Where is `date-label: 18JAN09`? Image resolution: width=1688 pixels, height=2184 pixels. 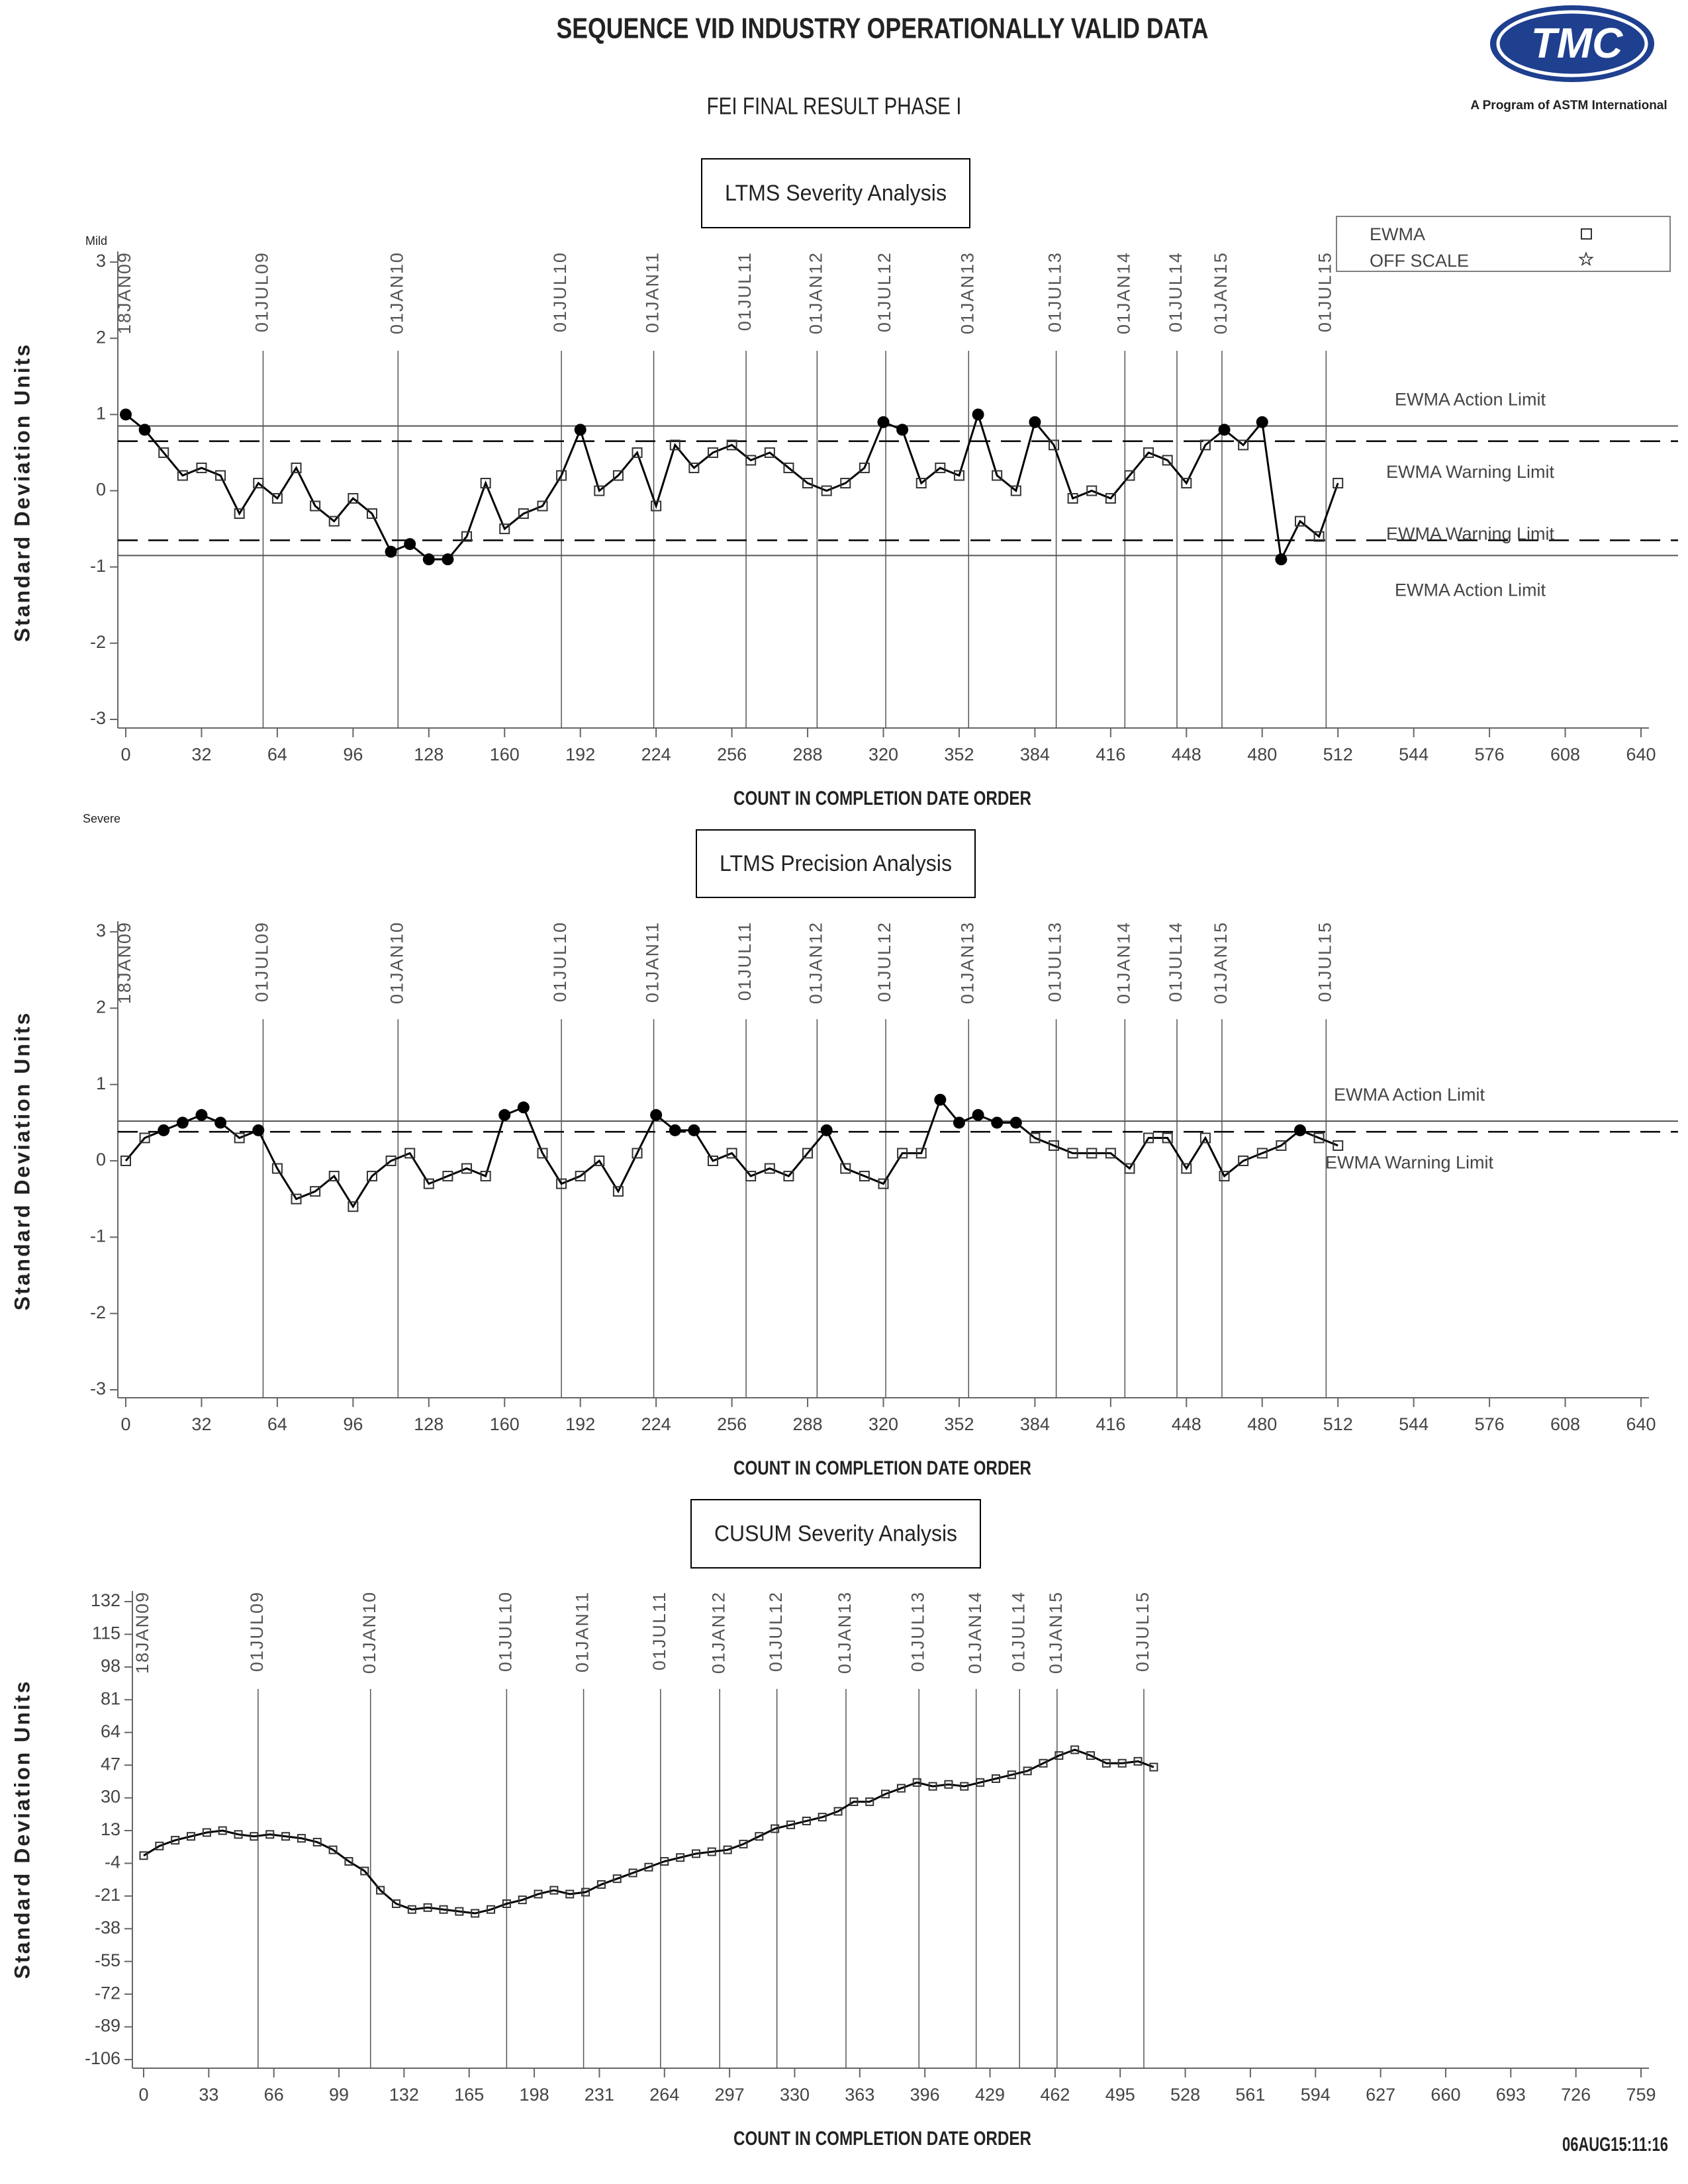
date-label: 18JAN09 is located at coordinates (124, 292).